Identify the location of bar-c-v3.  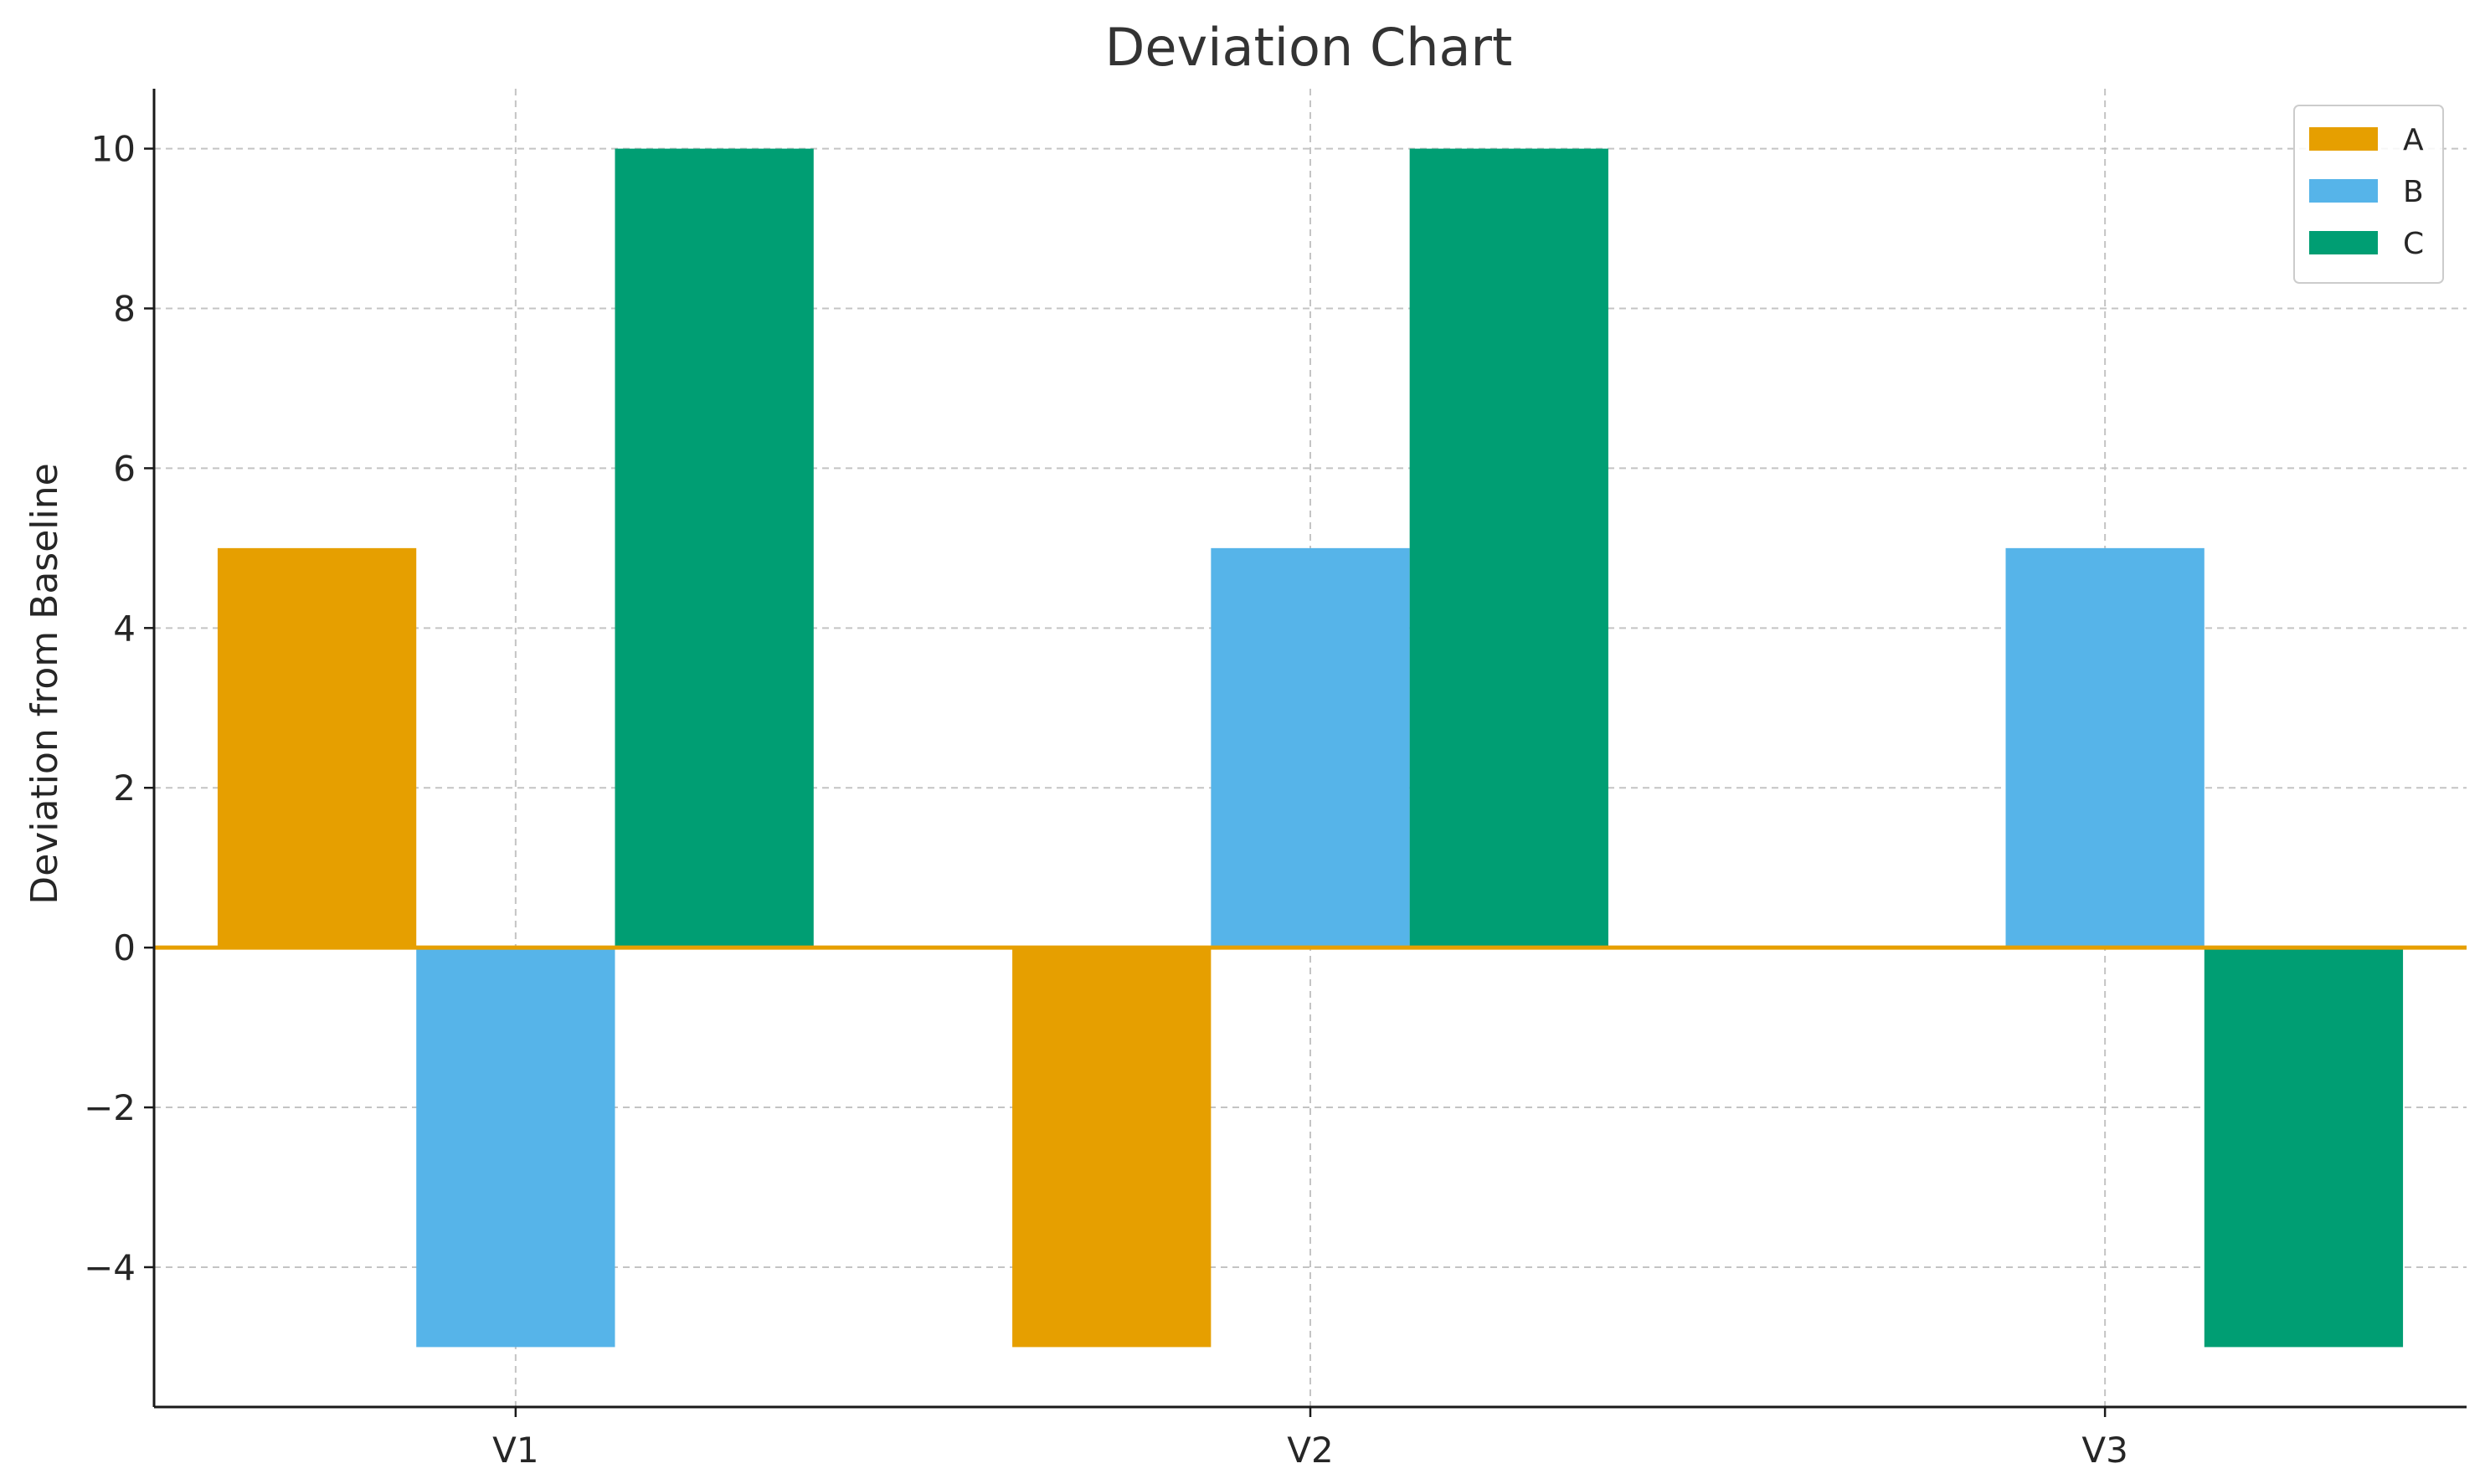
(2304, 1147).